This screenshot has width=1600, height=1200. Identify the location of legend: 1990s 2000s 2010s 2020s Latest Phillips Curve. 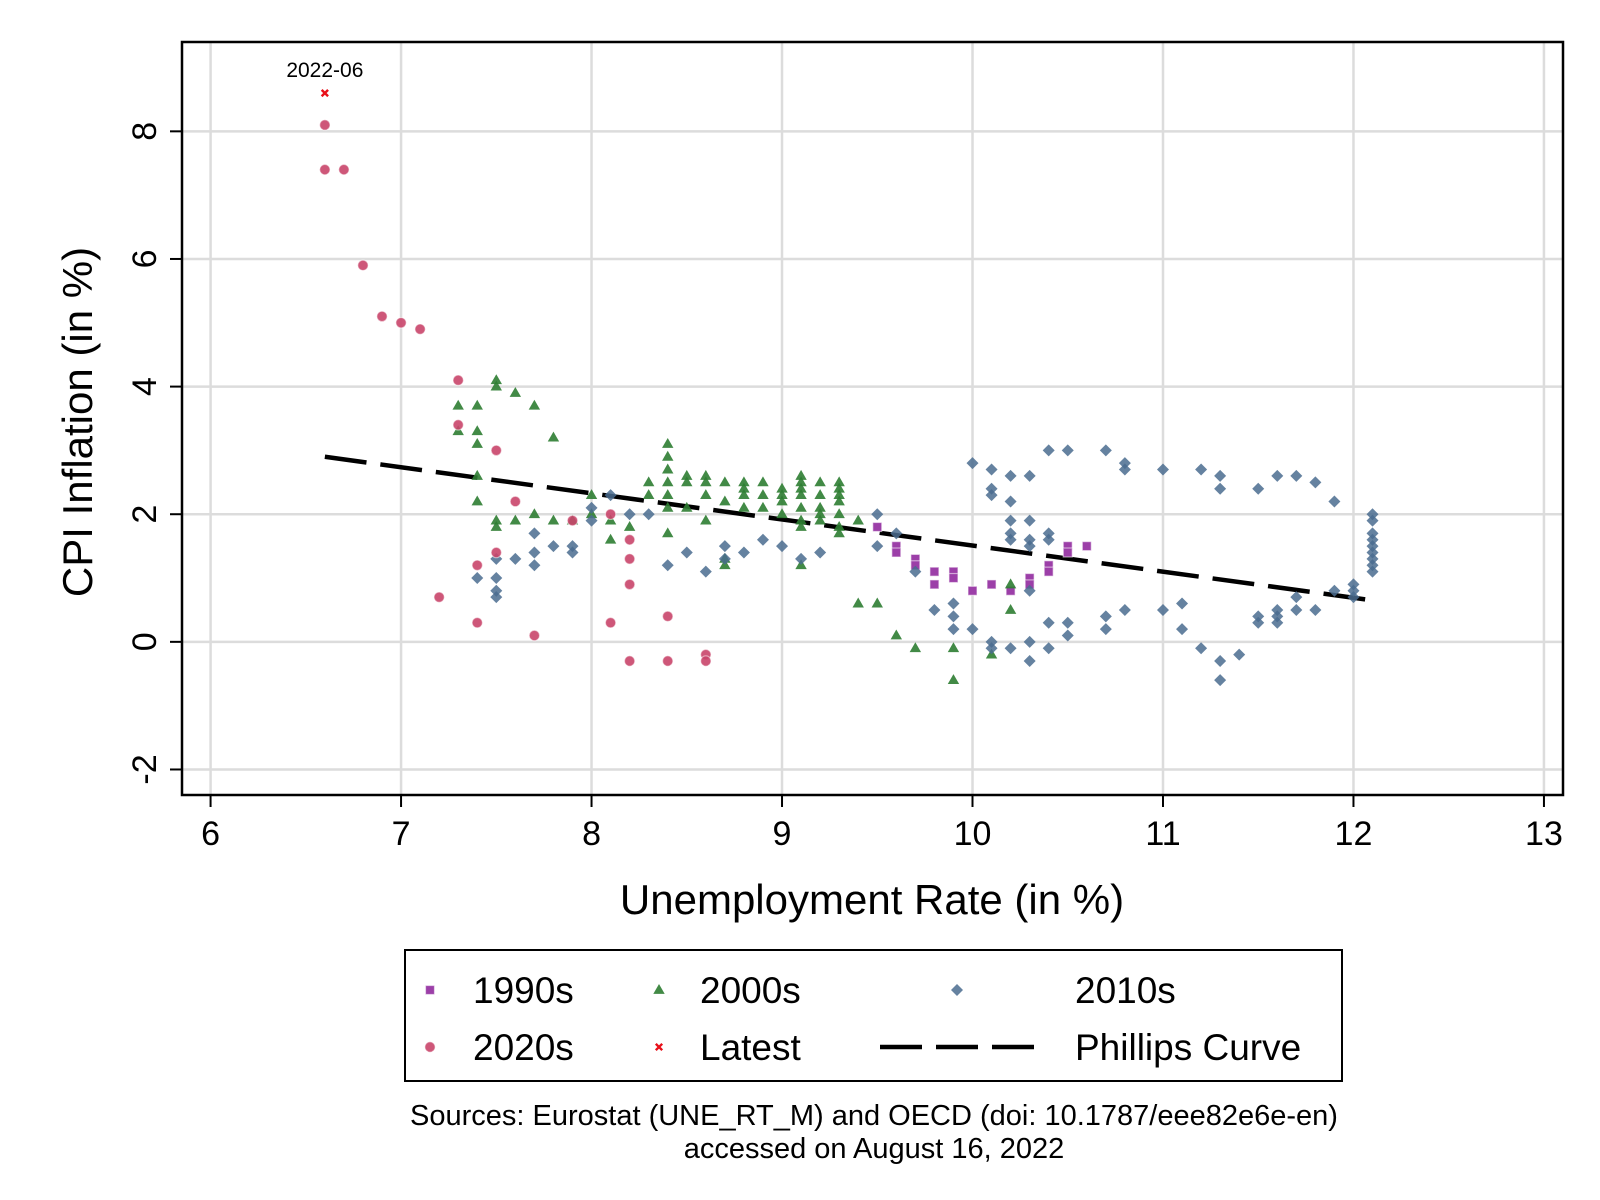
(873, 1015).